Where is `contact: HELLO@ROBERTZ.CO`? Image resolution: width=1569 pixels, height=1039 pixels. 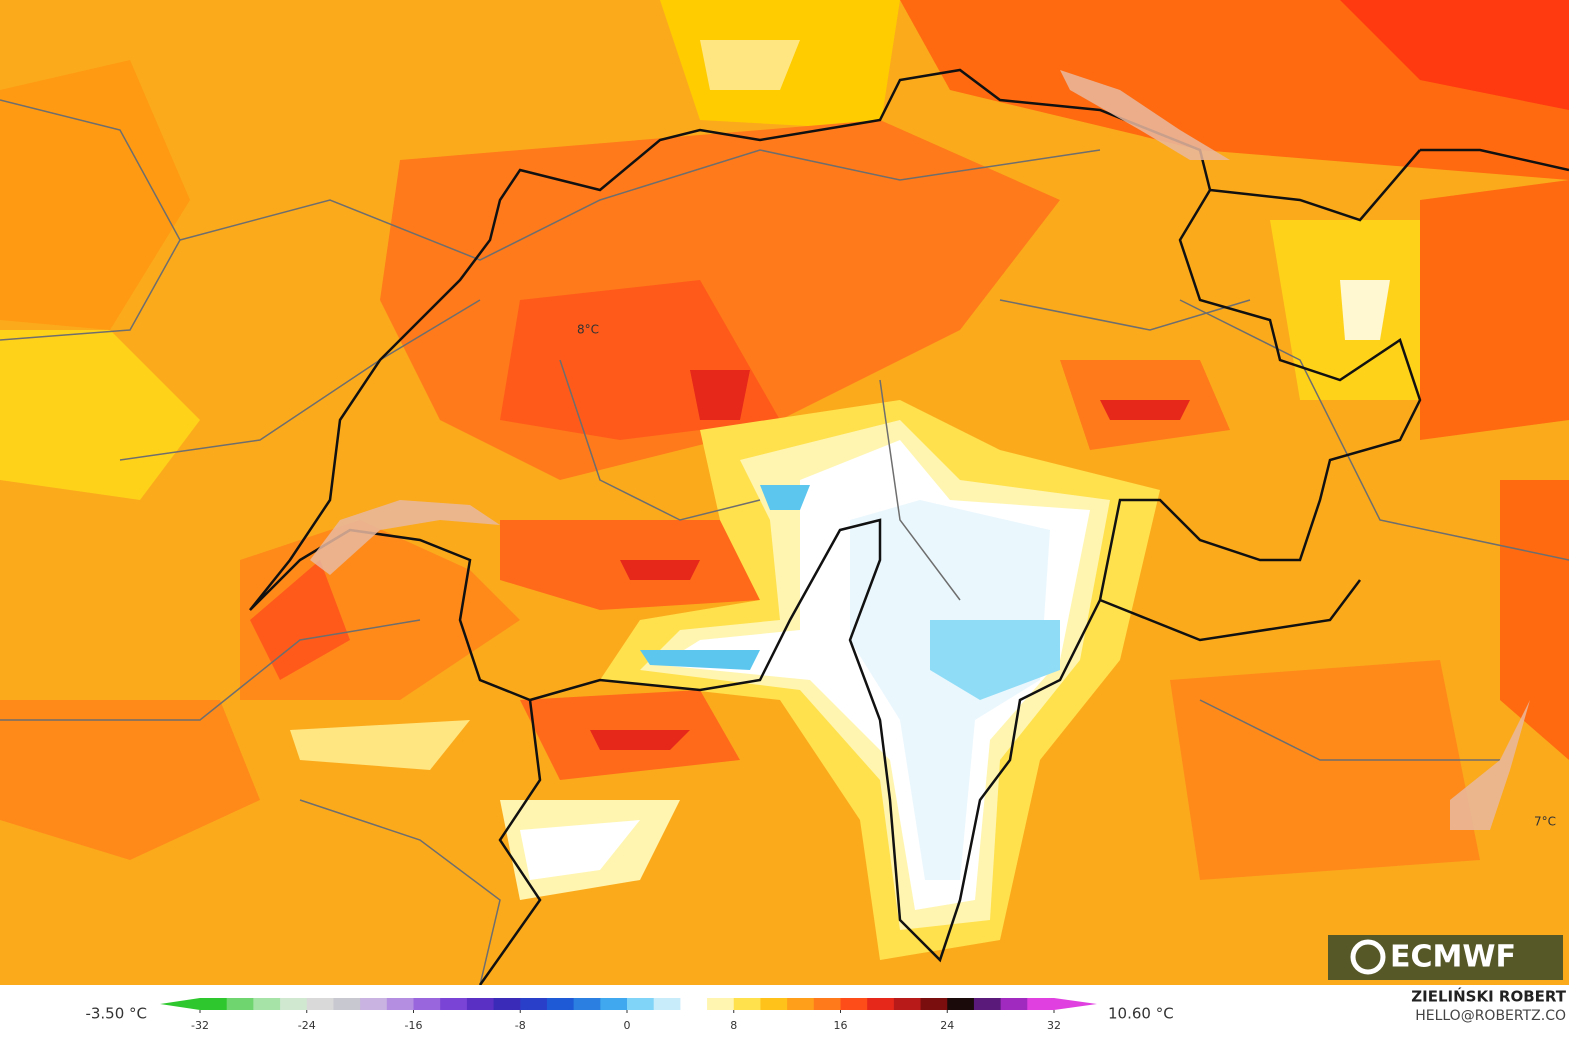
contact: HELLO@ROBERTZ.CO is located at coordinates (1490, 1016).